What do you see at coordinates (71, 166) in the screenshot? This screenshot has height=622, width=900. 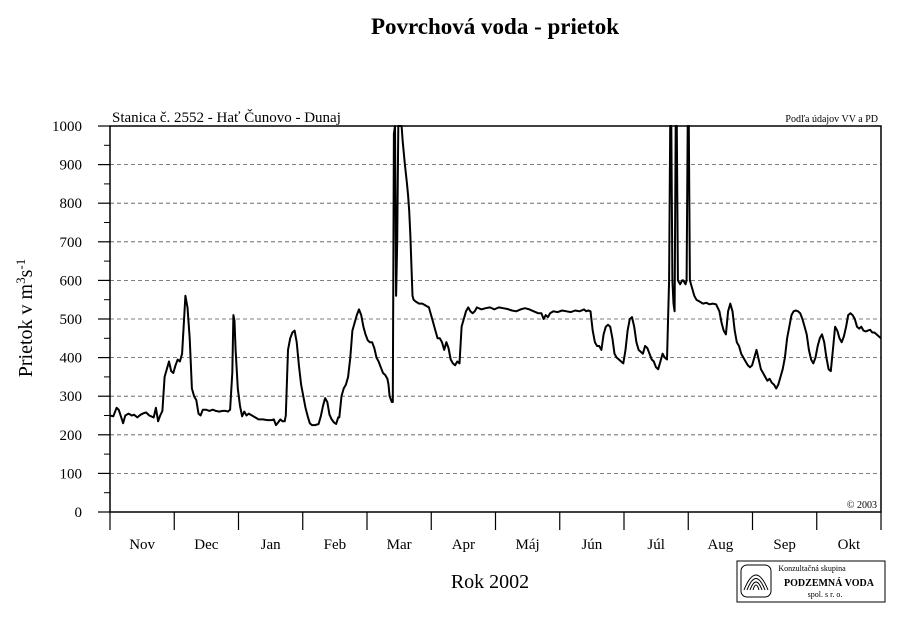 I see `y-tick-label: 900` at bounding box center [71, 166].